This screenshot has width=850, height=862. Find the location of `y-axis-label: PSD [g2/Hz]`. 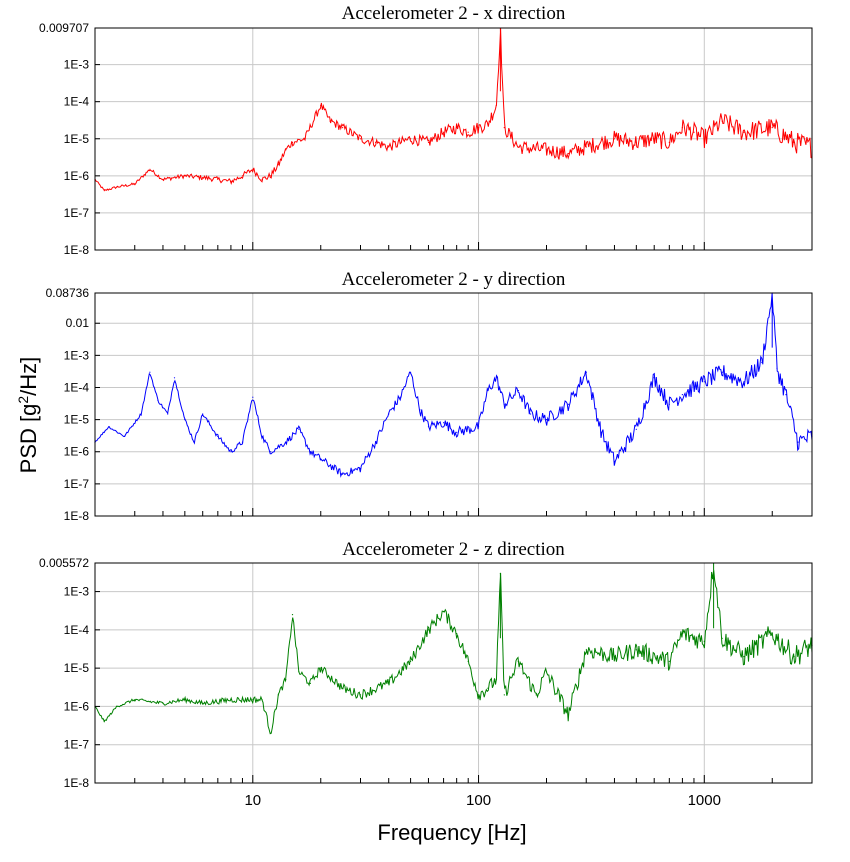

y-axis-label: PSD [g2/Hz] is located at coordinates (28, 415).